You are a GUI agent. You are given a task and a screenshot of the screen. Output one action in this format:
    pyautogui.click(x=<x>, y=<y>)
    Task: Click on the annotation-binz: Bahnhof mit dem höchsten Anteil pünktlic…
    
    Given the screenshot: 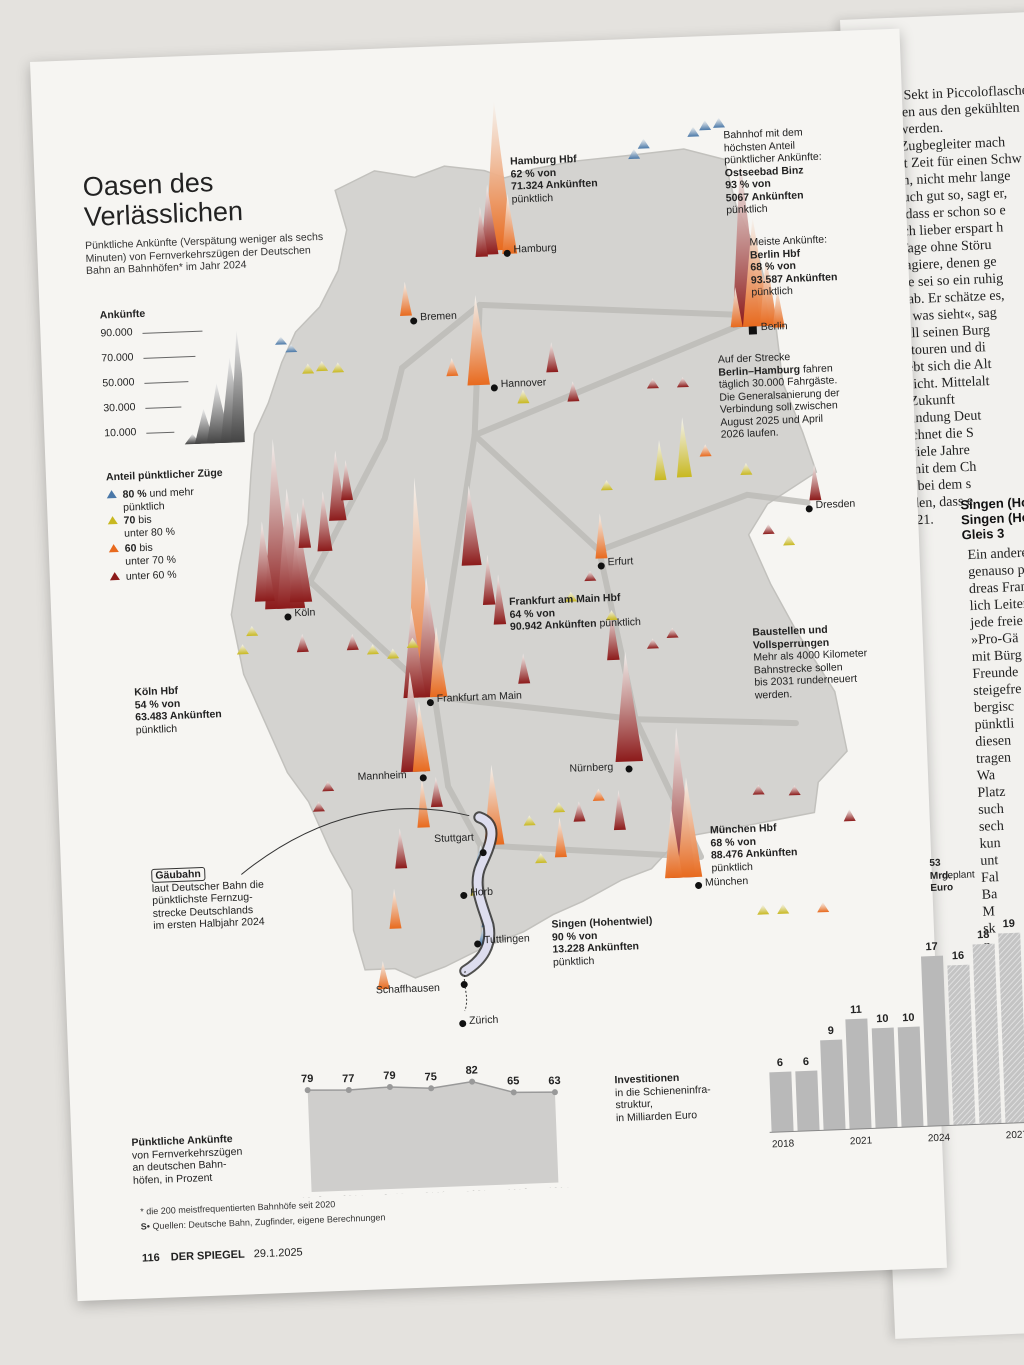 What is the action you would take?
    pyautogui.click(x=773, y=171)
    